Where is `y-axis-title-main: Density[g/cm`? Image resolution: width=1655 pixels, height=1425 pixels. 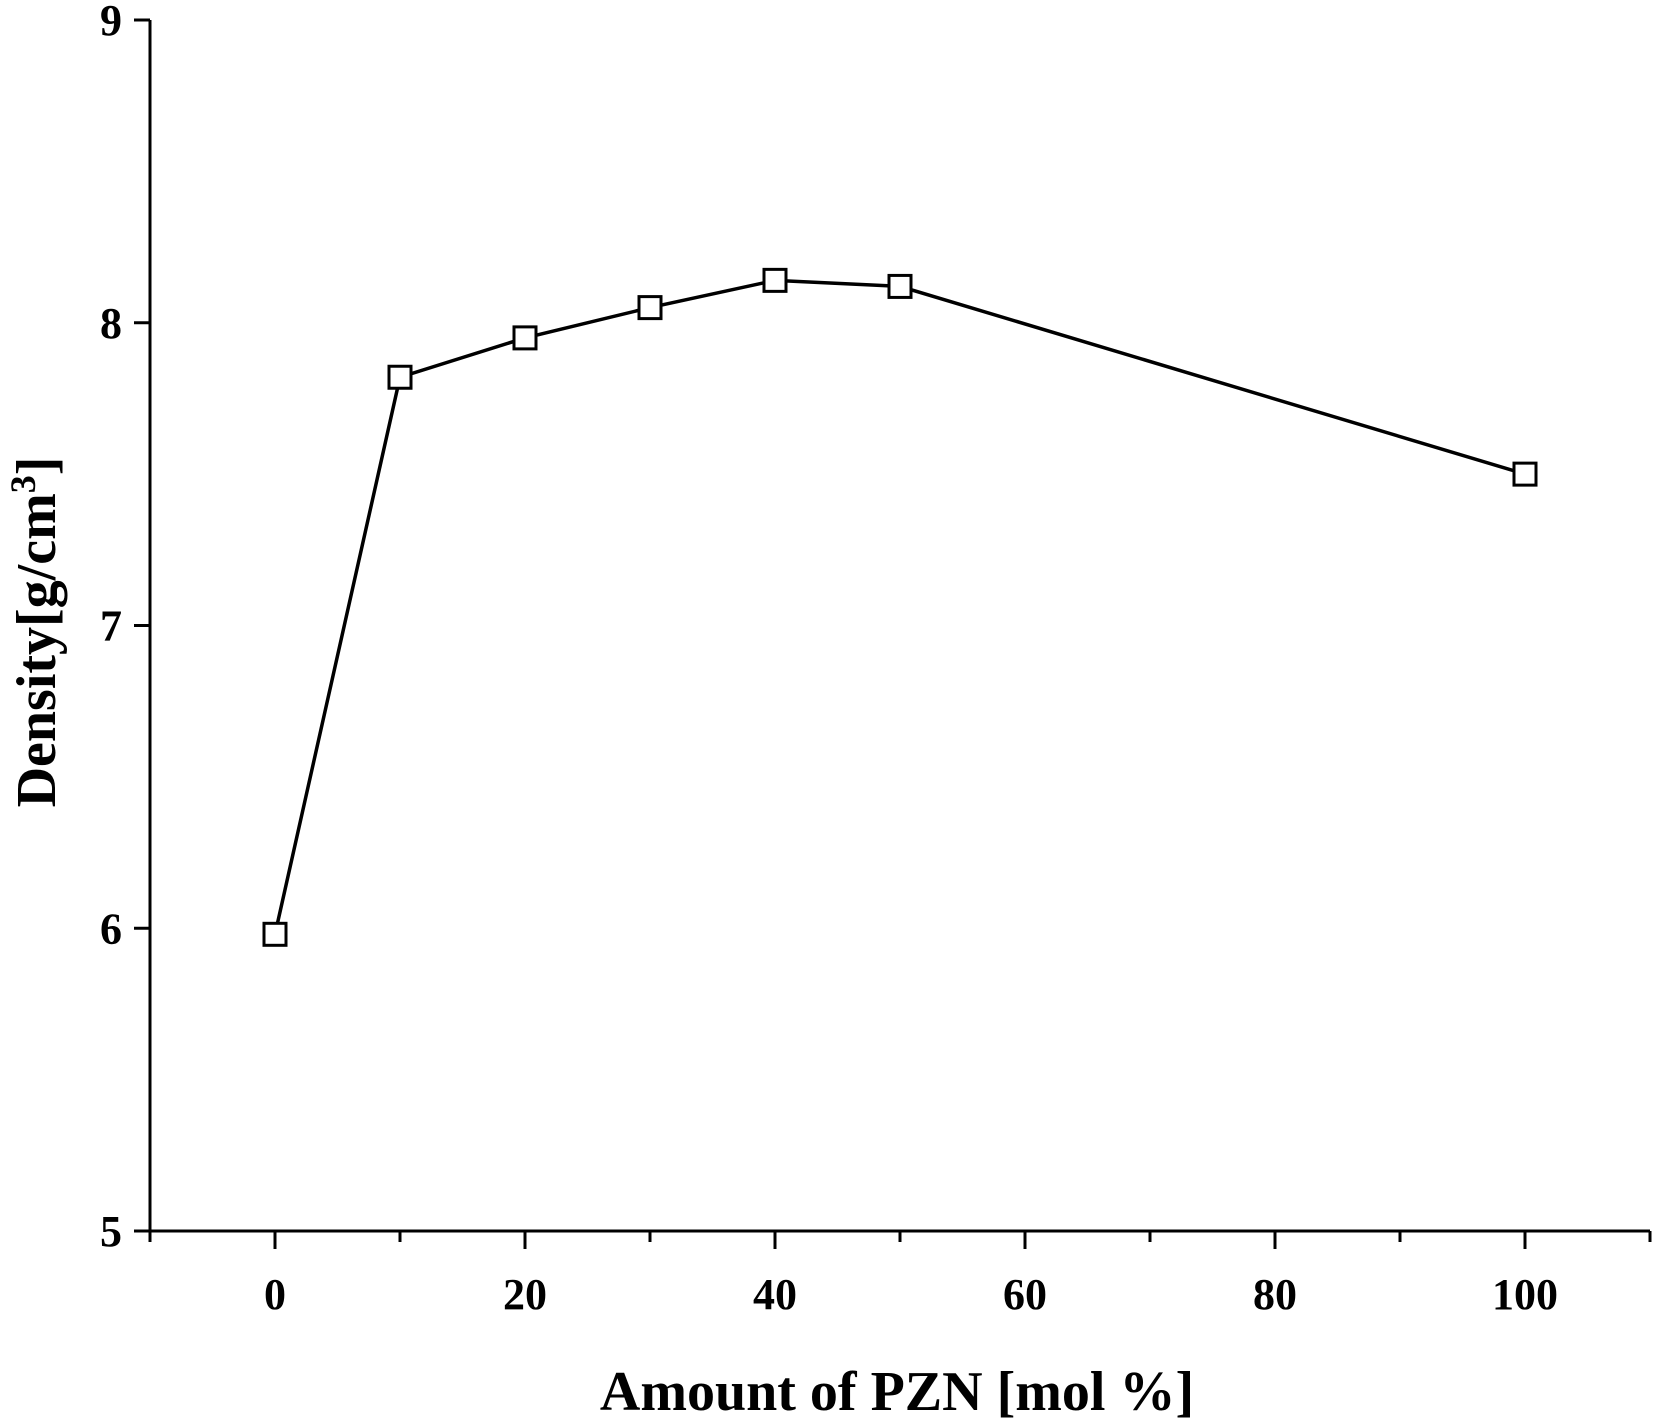
y-axis-title-main: Density[g/cm is located at coordinates (37, 650).